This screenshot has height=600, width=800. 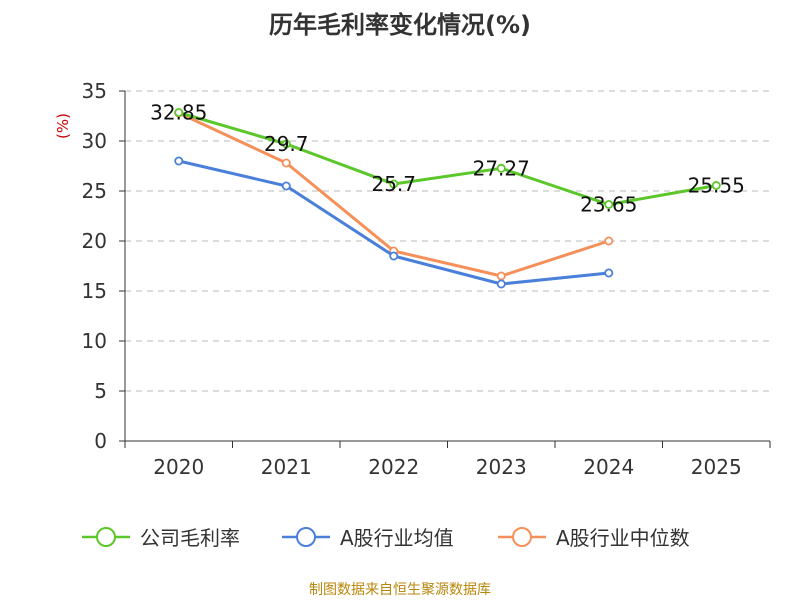 I want to click on data-label: 23.65, so click(x=608, y=205).